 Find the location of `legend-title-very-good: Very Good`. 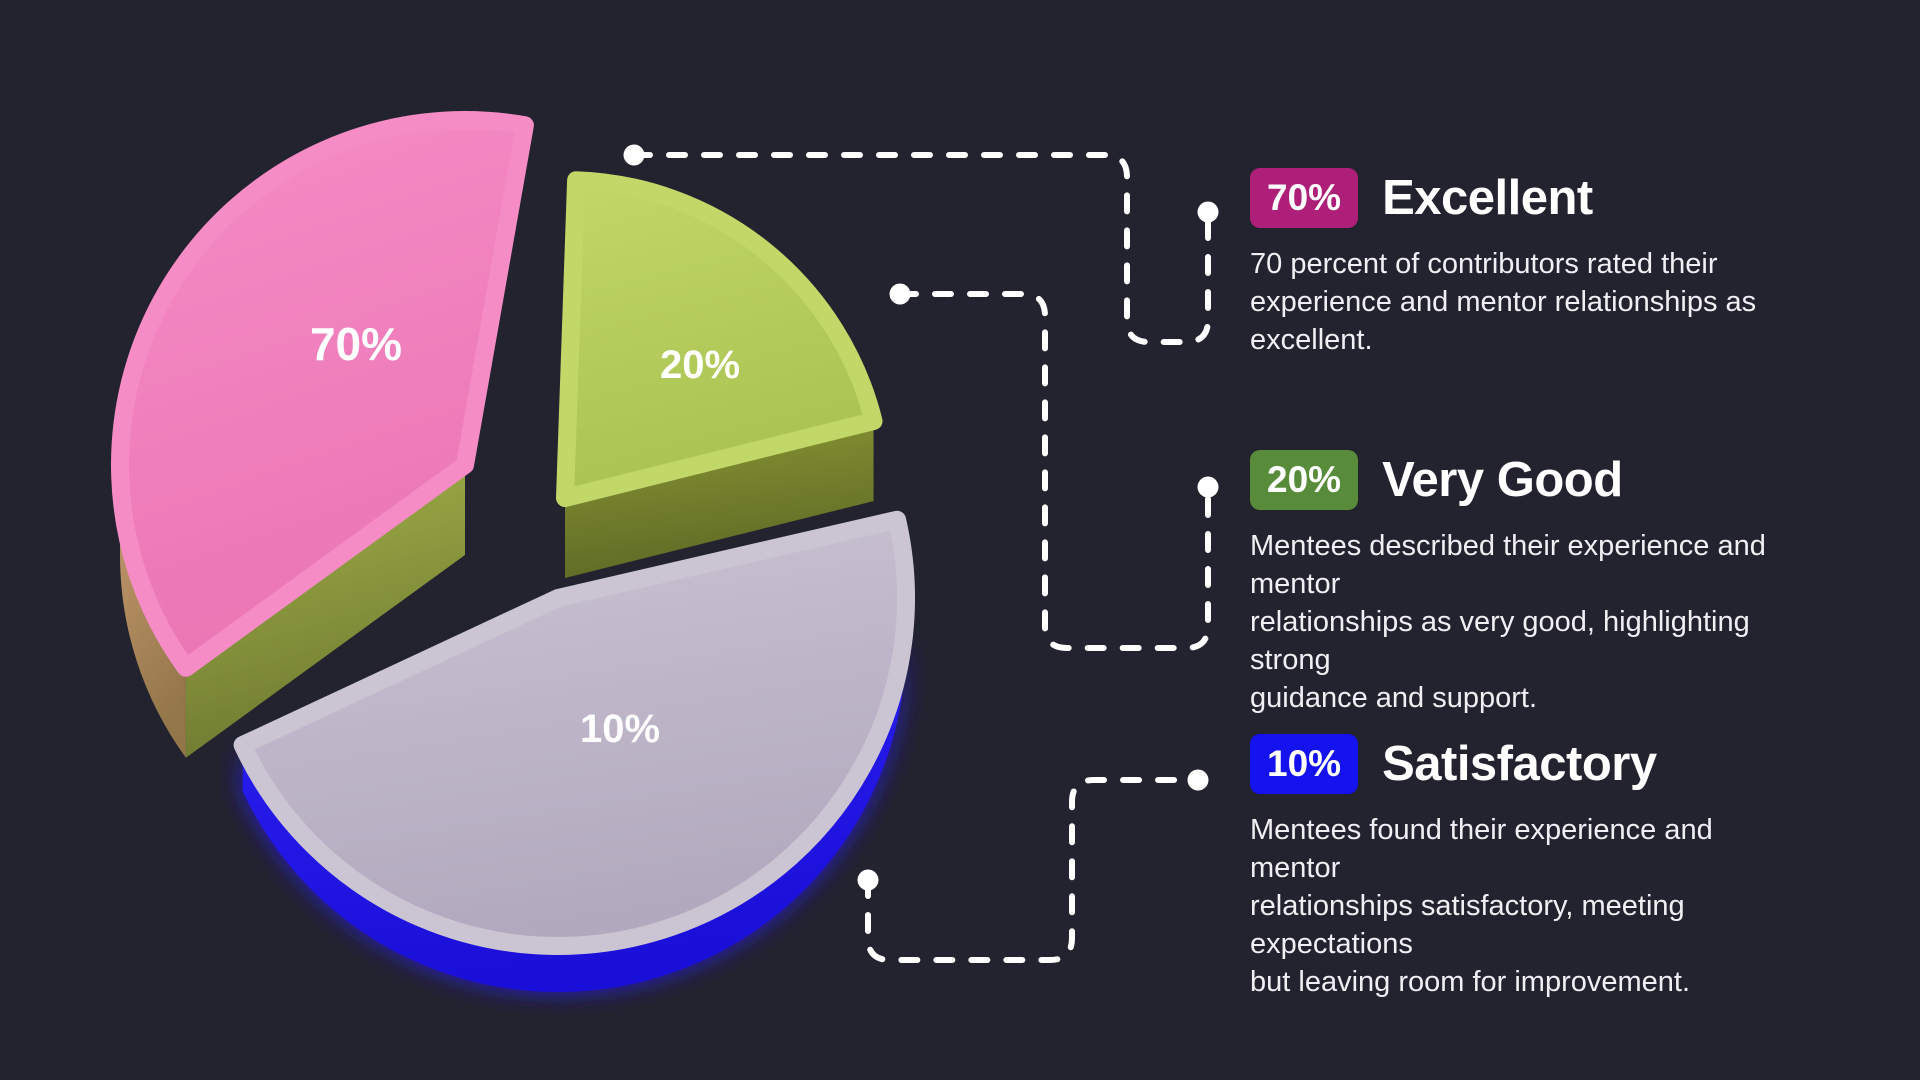

legend-title-very-good: Very Good is located at coordinates (1502, 480).